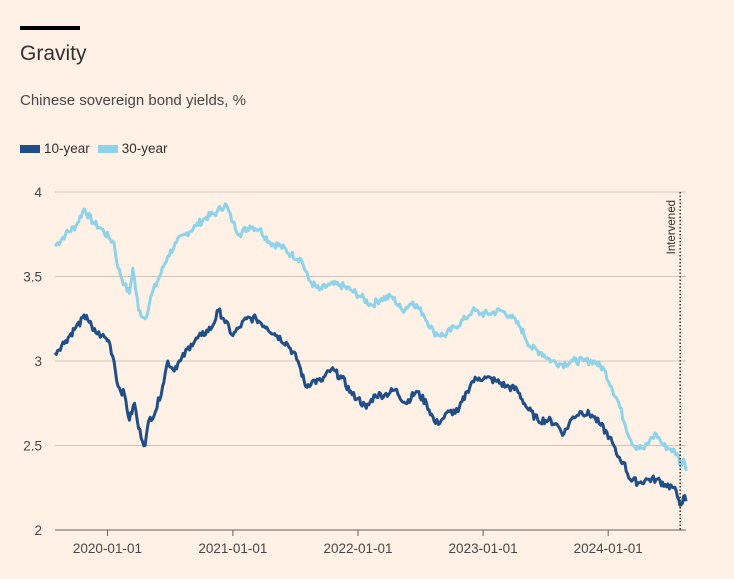 The height and width of the screenshot is (579, 734). I want to click on x-tick-label: 2022-01-01, so click(357, 548).